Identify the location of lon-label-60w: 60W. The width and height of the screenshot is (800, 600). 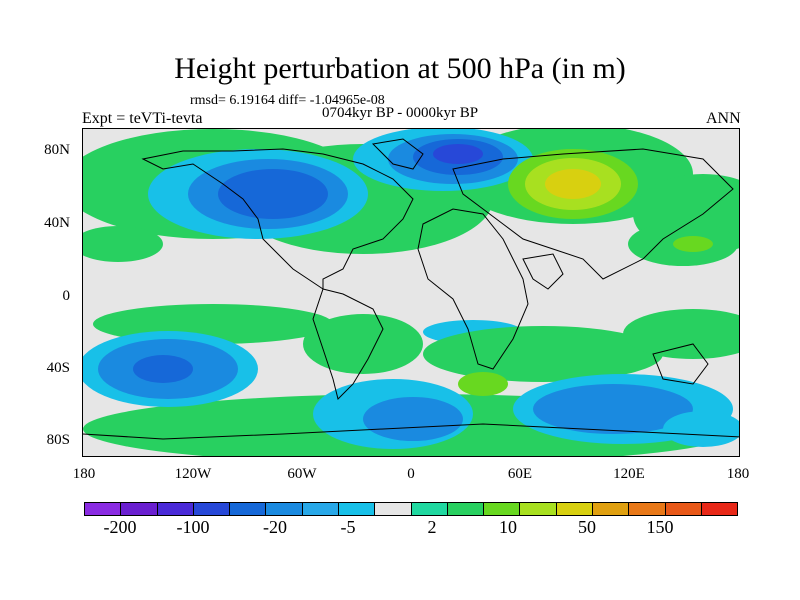
(302, 474).